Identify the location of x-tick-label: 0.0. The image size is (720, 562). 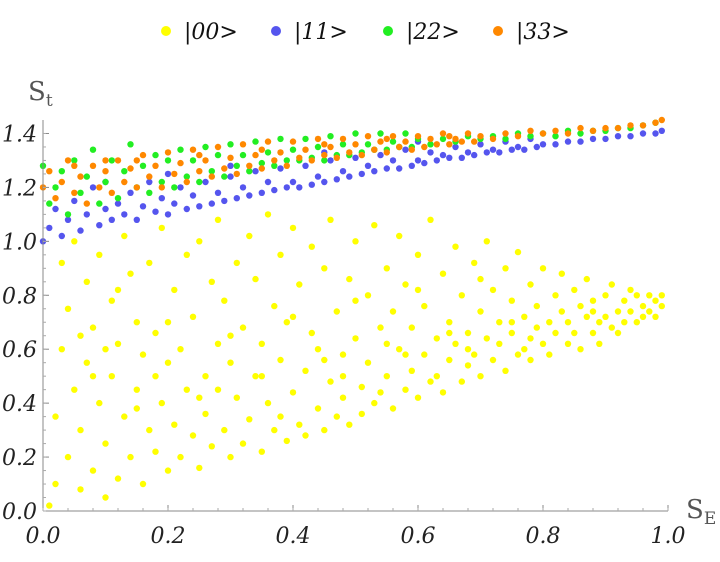
(43, 536).